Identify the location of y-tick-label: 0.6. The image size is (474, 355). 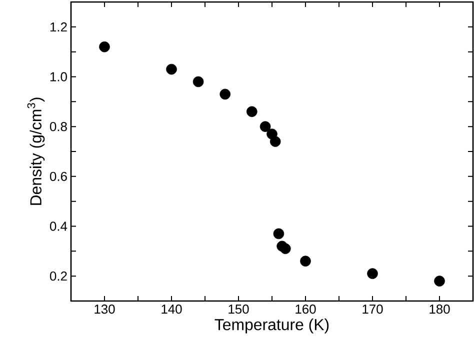
(58, 176).